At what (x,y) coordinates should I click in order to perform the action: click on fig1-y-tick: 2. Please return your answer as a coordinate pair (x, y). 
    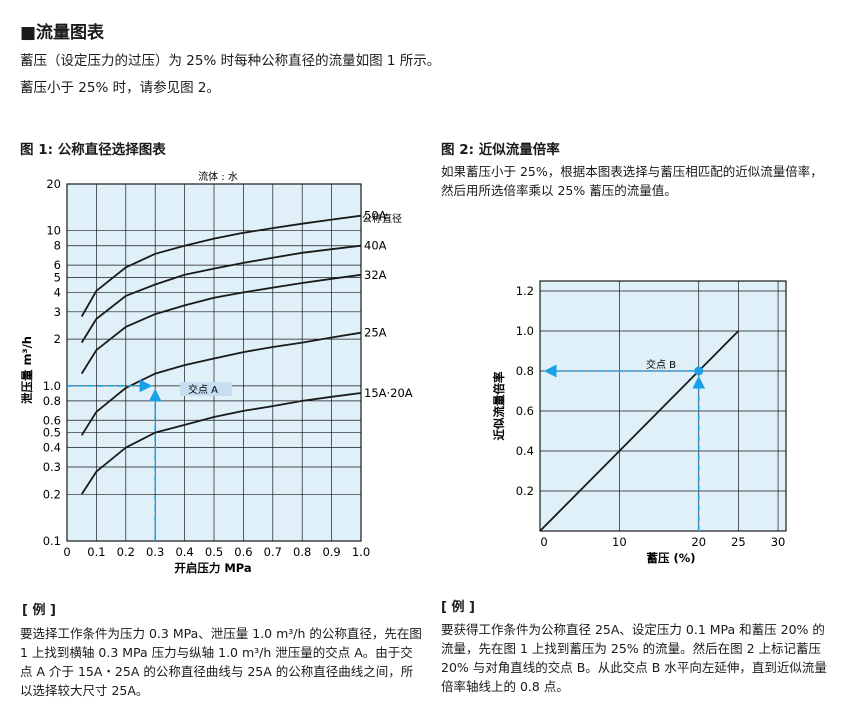
    Looking at the image, I should click on (57, 339).